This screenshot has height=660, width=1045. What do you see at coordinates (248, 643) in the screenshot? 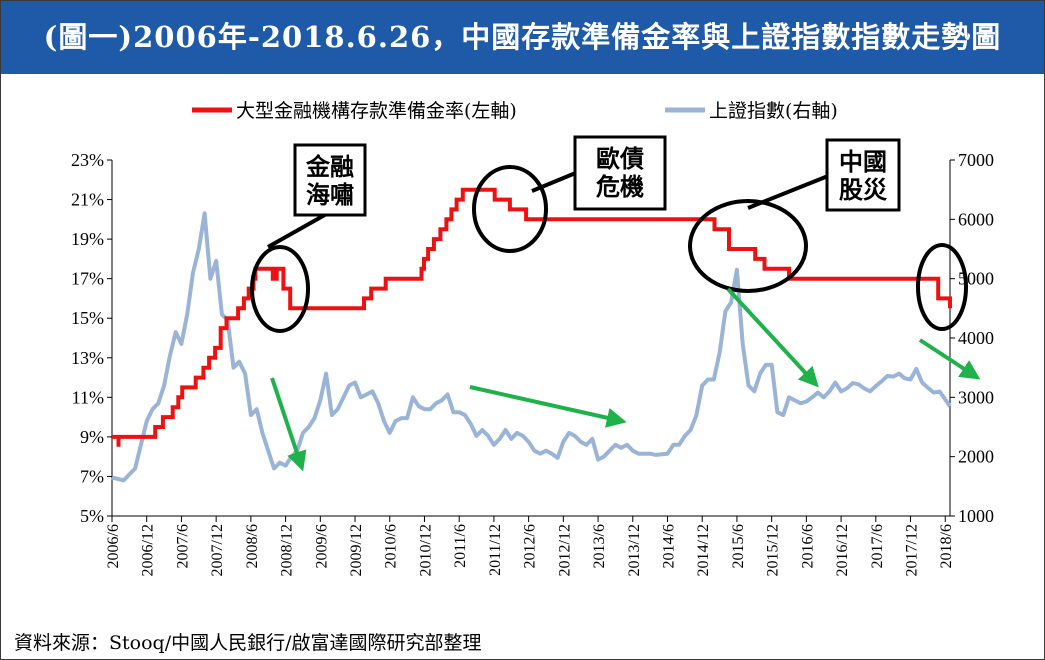
I see `source-note: 資料來源：Stooq/中國人民銀行/啟富達國際研究部整理` at bounding box center [248, 643].